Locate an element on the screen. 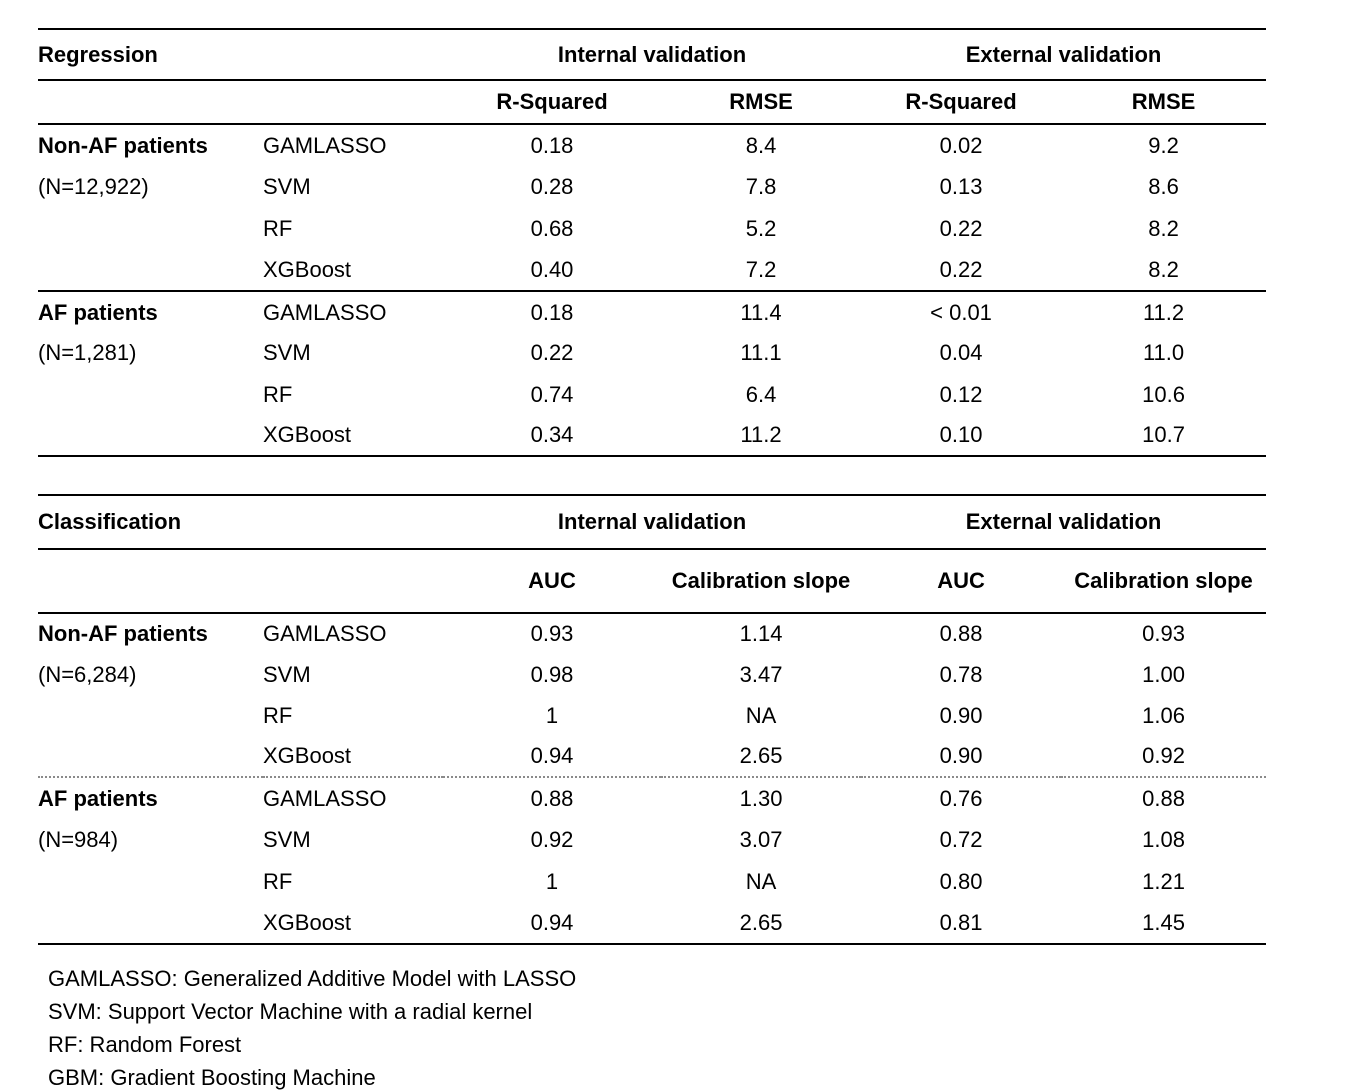 The width and height of the screenshot is (1352, 1091). value-cell: 0.80 is located at coordinates (961, 881).